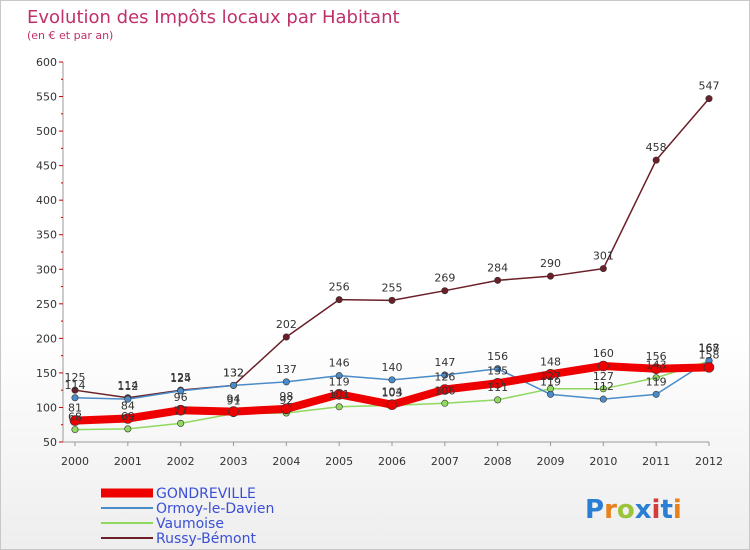  What do you see at coordinates (70, 35) in the screenshot?
I see `chart-subtitle: (en € et par an)` at bounding box center [70, 35].